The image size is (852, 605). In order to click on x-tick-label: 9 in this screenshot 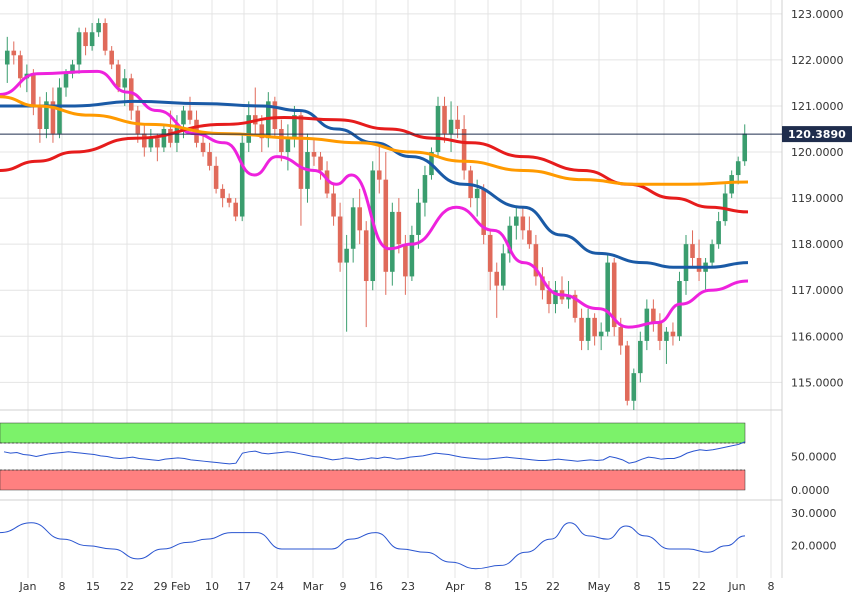, I will do `click(343, 586)`.